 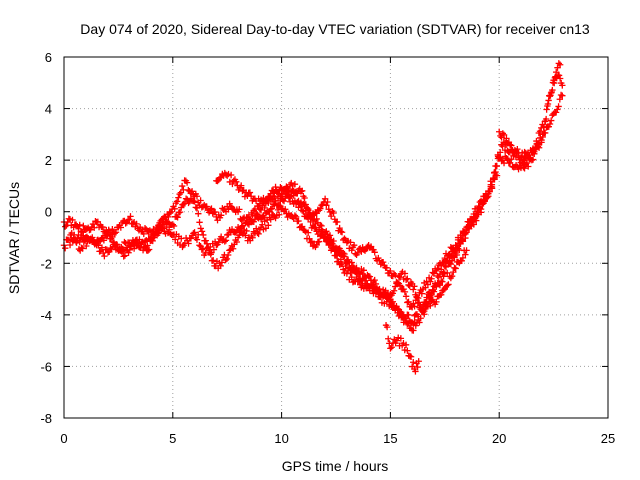 What do you see at coordinates (46, 418) in the screenshot?
I see `y-tick-label: -8` at bounding box center [46, 418].